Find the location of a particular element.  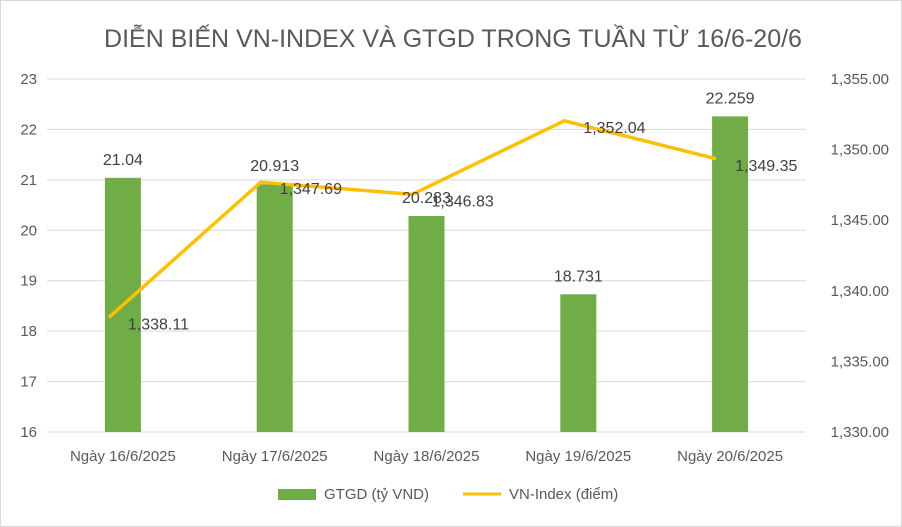

x-tick-label: Ngày 16/6/2025 is located at coordinates (123, 456).